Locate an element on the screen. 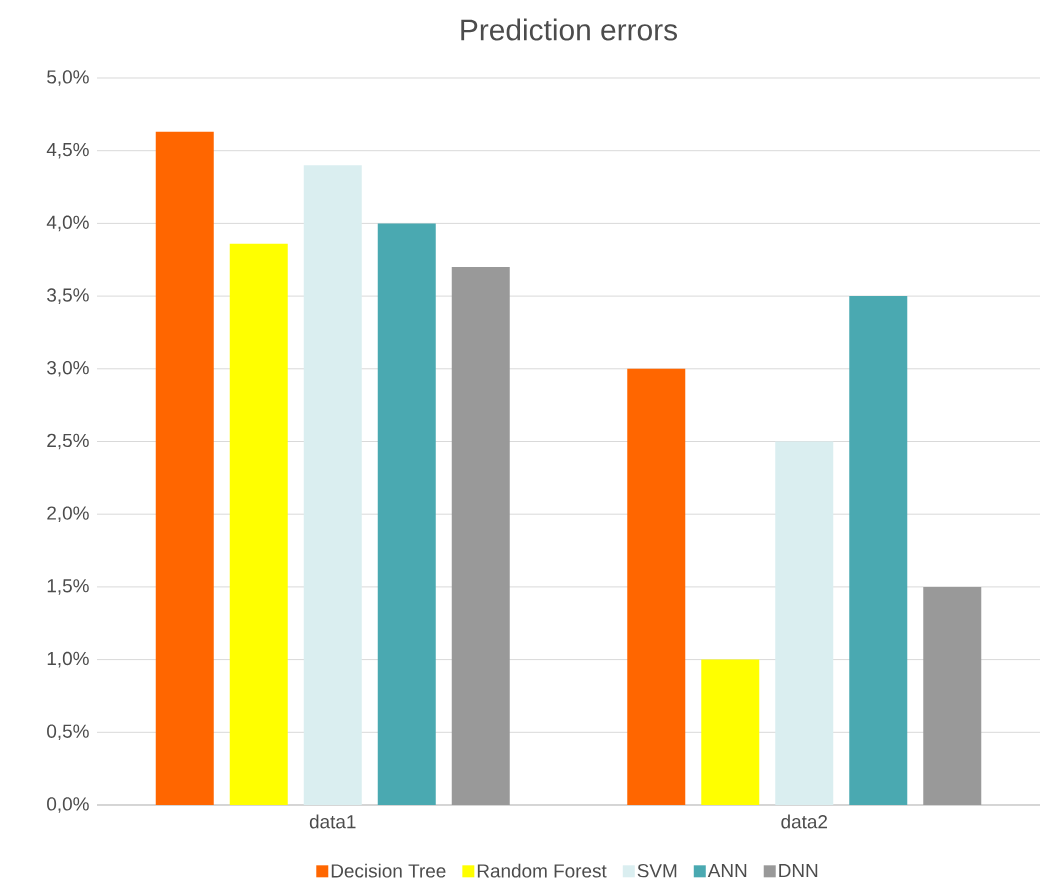 The width and height of the screenshot is (1050, 896). y-tick-label: 1,5% is located at coordinates (68, 587).